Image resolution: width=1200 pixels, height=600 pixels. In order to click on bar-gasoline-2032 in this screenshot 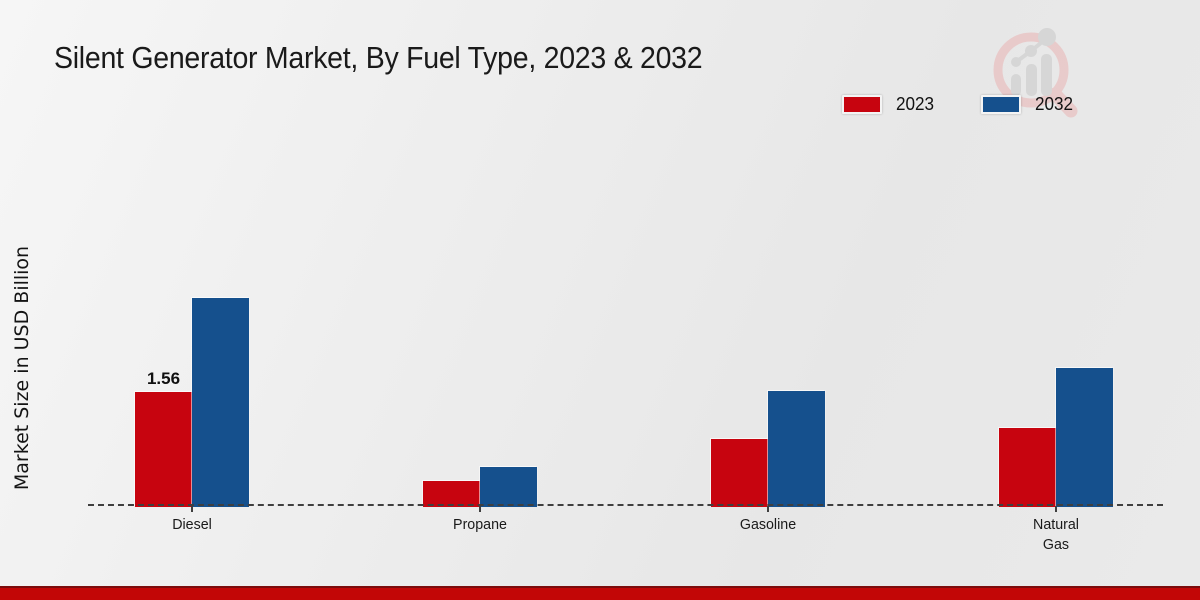, I will do `click(796, 449)`.